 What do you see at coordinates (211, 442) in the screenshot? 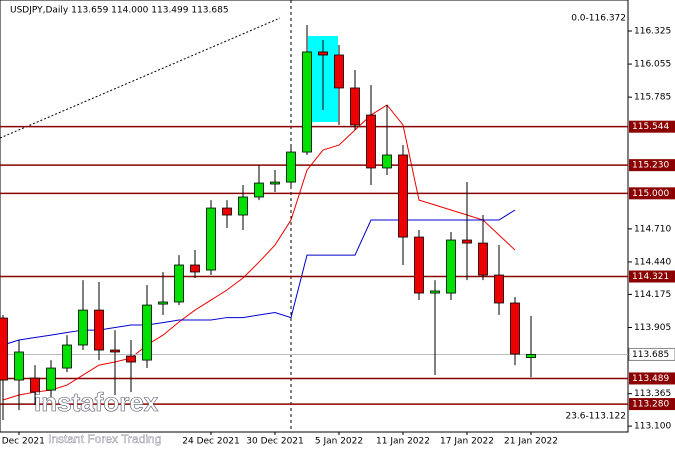
I see `x-tick-label: 24 Dec 2021` at bounding box center [211, 442].